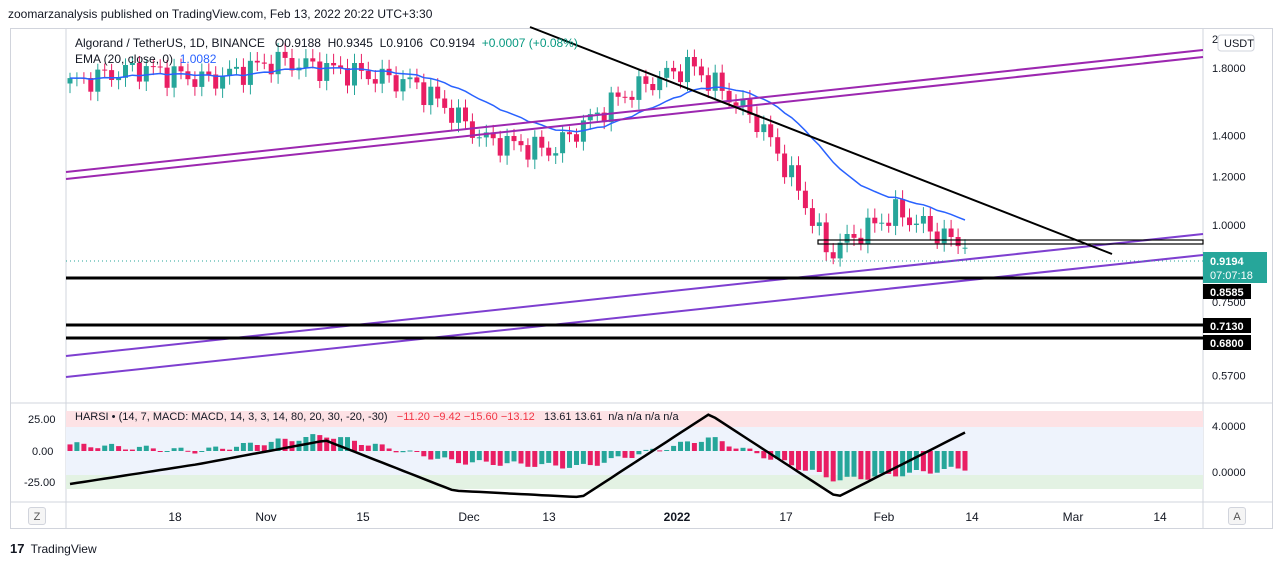 The height and width of the screenshot is (566, 1280). I want to click on log-scale-button: Z, so click(37, 516).